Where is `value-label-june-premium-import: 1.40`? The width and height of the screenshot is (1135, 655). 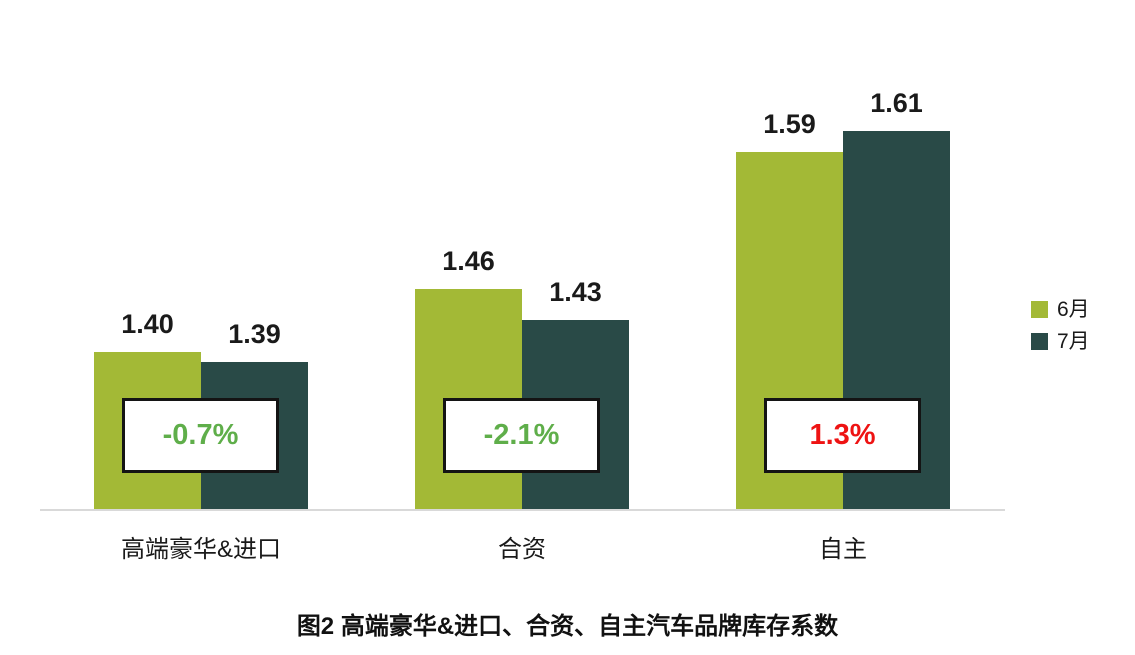 value-label-june-premium-import: 1.40 is located at coordinates (147, 324).